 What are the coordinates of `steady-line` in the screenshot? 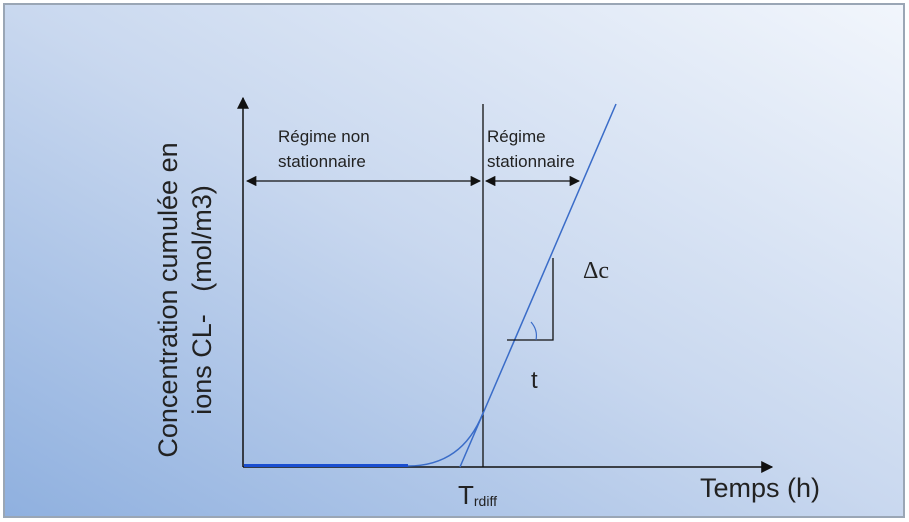 It's located at (538, 285).